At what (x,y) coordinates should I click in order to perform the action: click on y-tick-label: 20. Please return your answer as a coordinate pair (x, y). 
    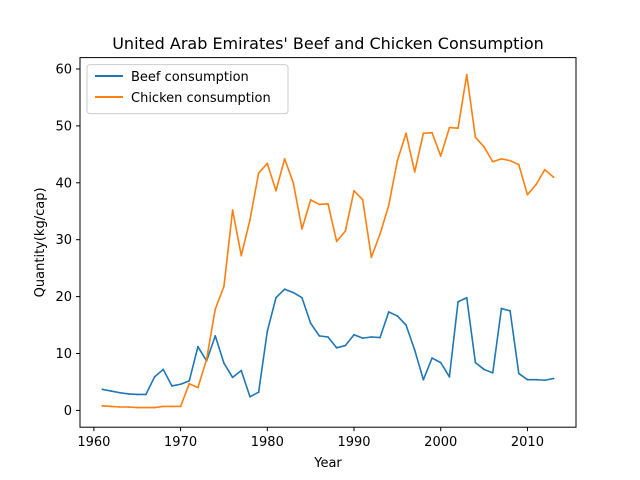
    Looking at the image, I should click on (63, 297).